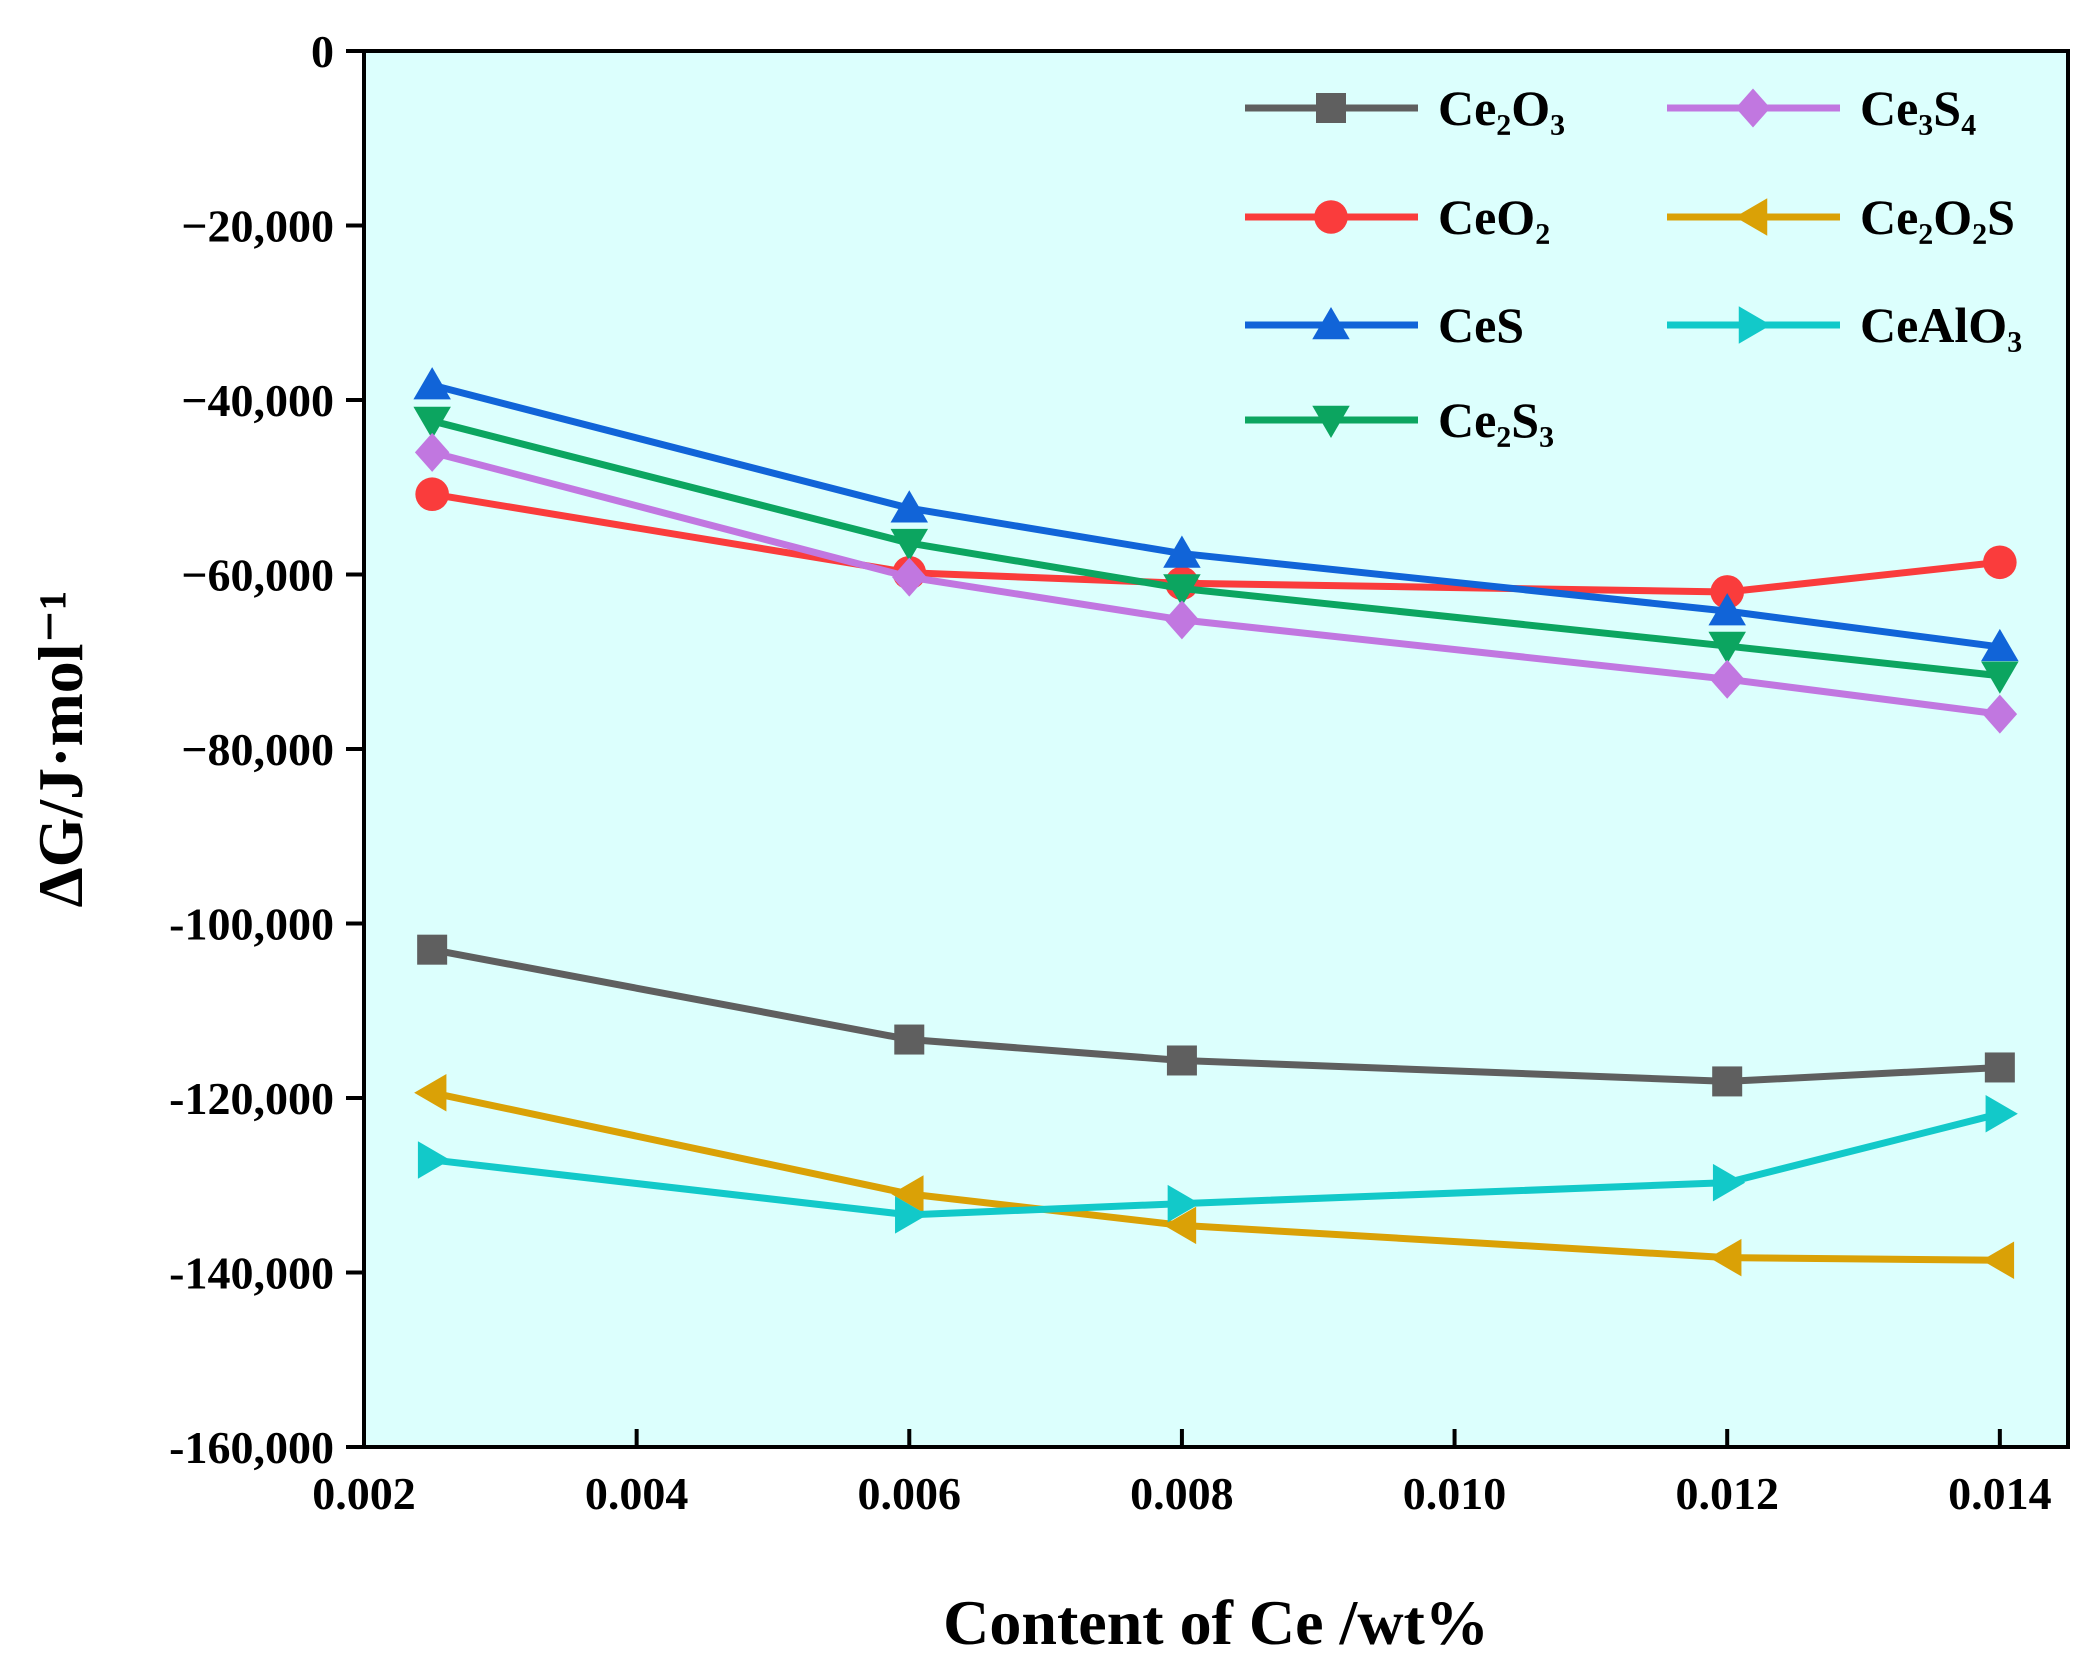 The height and width of the screenshot is (1664, 2092). What do you see at coordinates (1216, 1622) in the screenshot?
I see `x-axis-title: Content of Ce /wt%` at bounding box center [1216, 1622].